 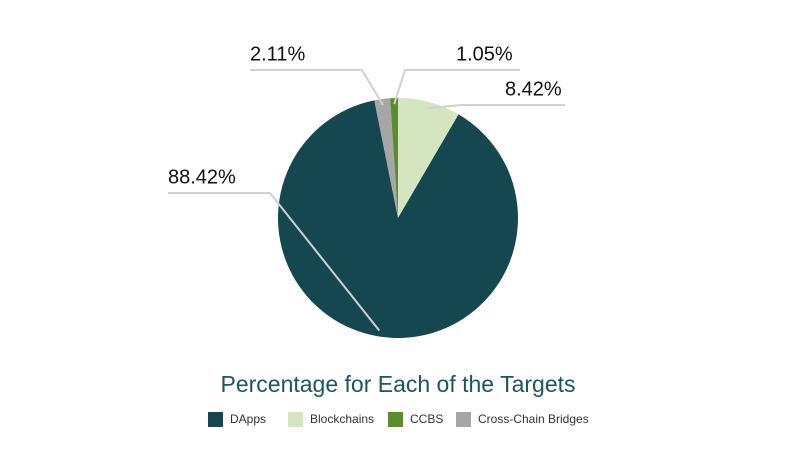 I want to click on chart-title: Percentage for Each of the Targets, so click(x=397, y=384).